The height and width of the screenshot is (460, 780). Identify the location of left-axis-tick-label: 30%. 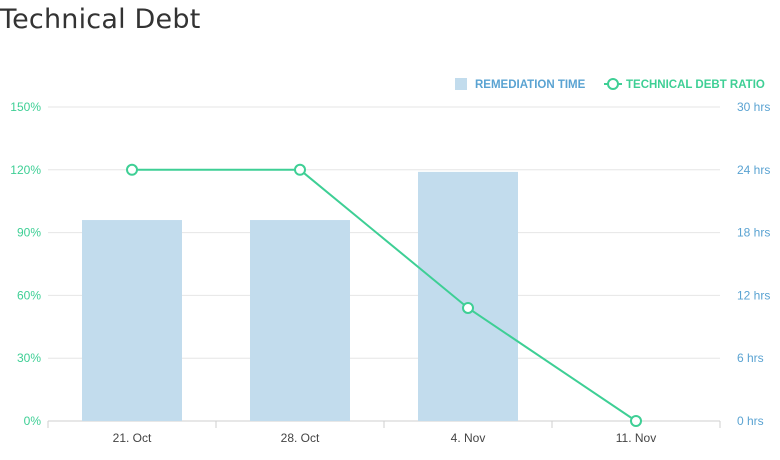
(29, 358).